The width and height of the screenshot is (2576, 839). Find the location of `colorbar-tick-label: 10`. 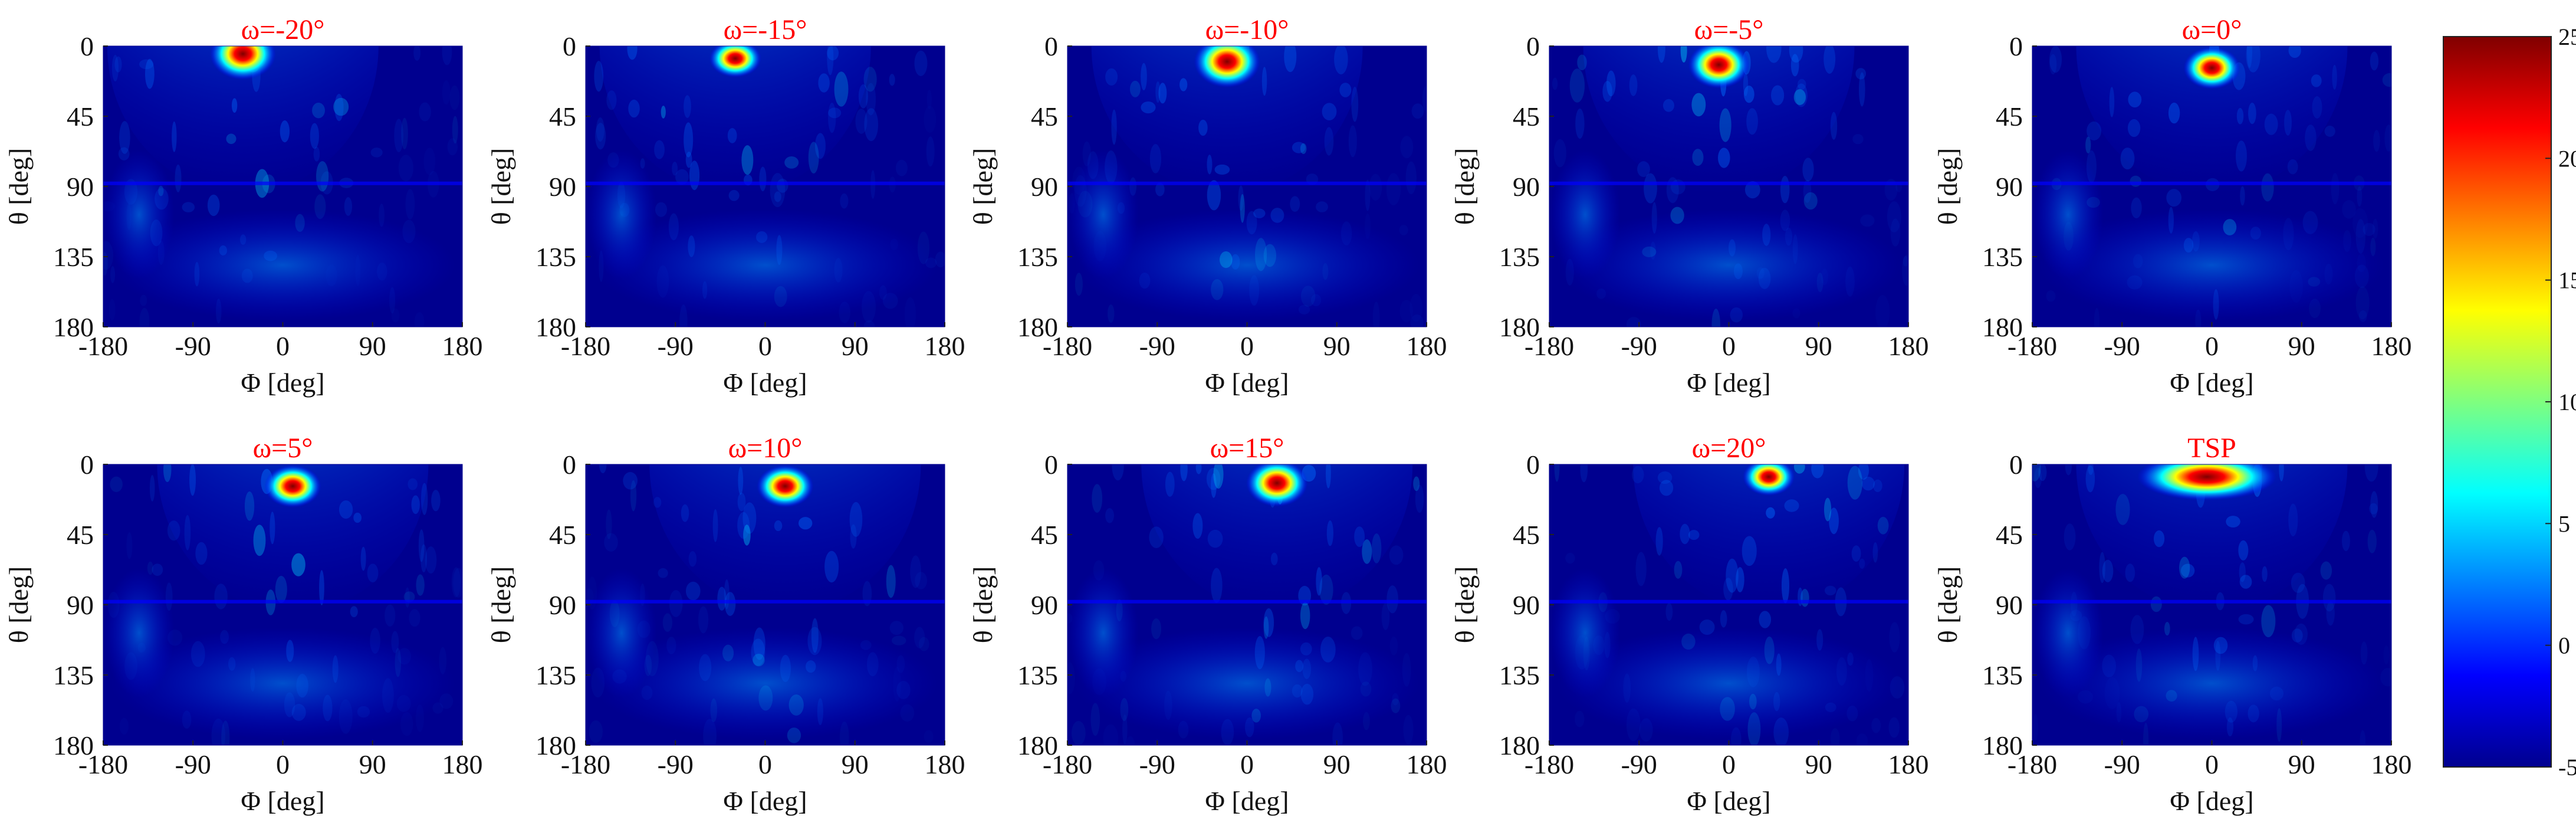

colorbar-tick-label: 10 is located at coordinates (2567, 402).